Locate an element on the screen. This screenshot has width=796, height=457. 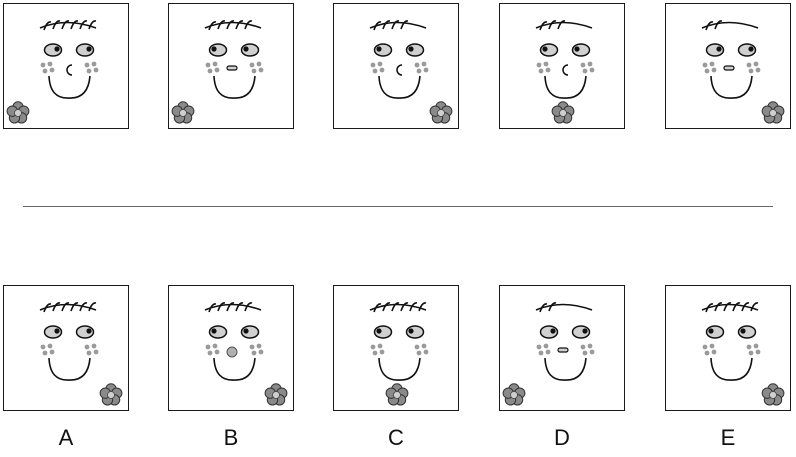
option-panel-c is located at coordinates (396, 348).